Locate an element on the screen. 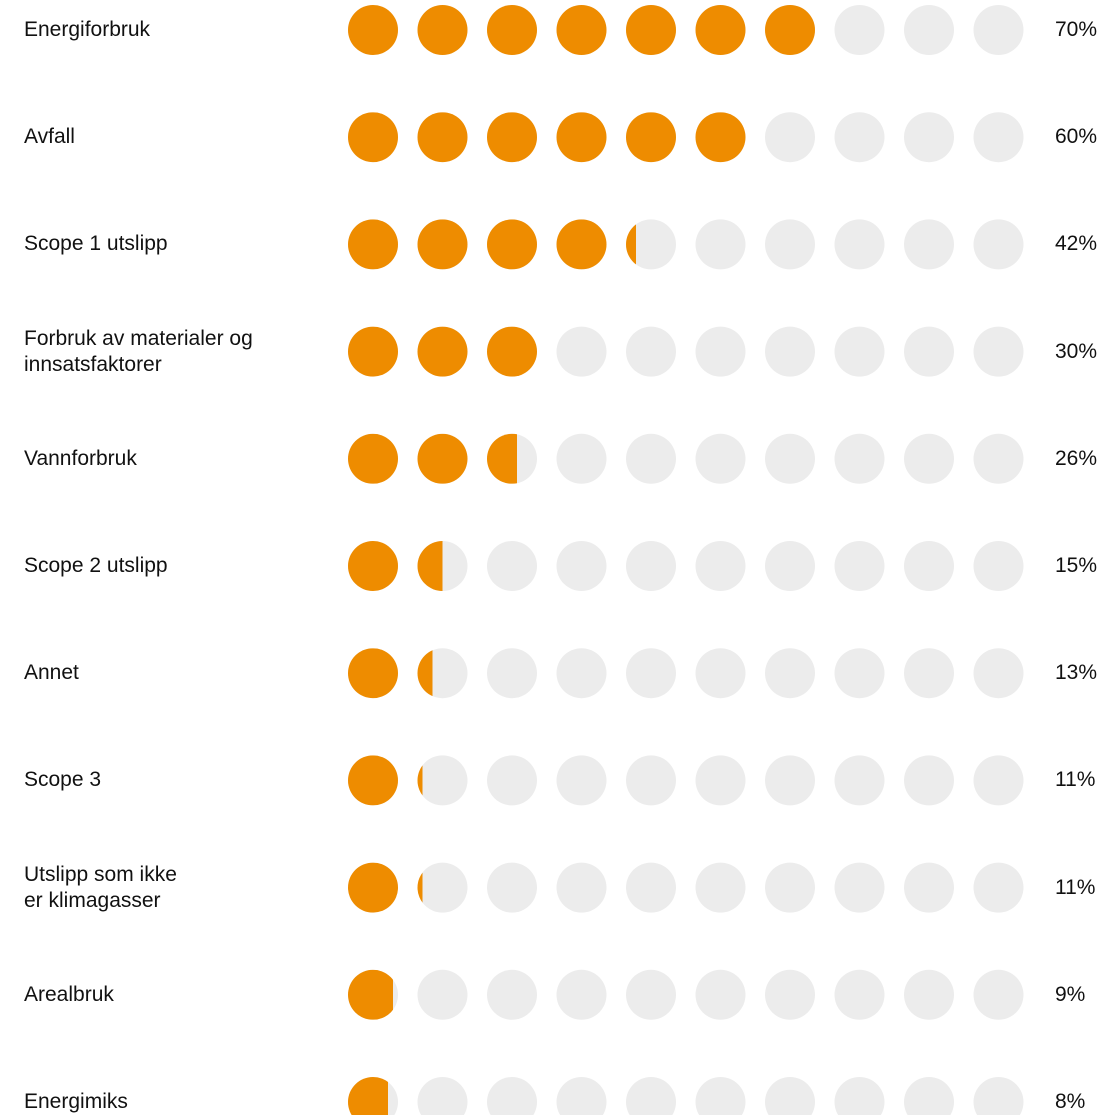  category-label: Vannforbruk is located at coordinates (80, 458).